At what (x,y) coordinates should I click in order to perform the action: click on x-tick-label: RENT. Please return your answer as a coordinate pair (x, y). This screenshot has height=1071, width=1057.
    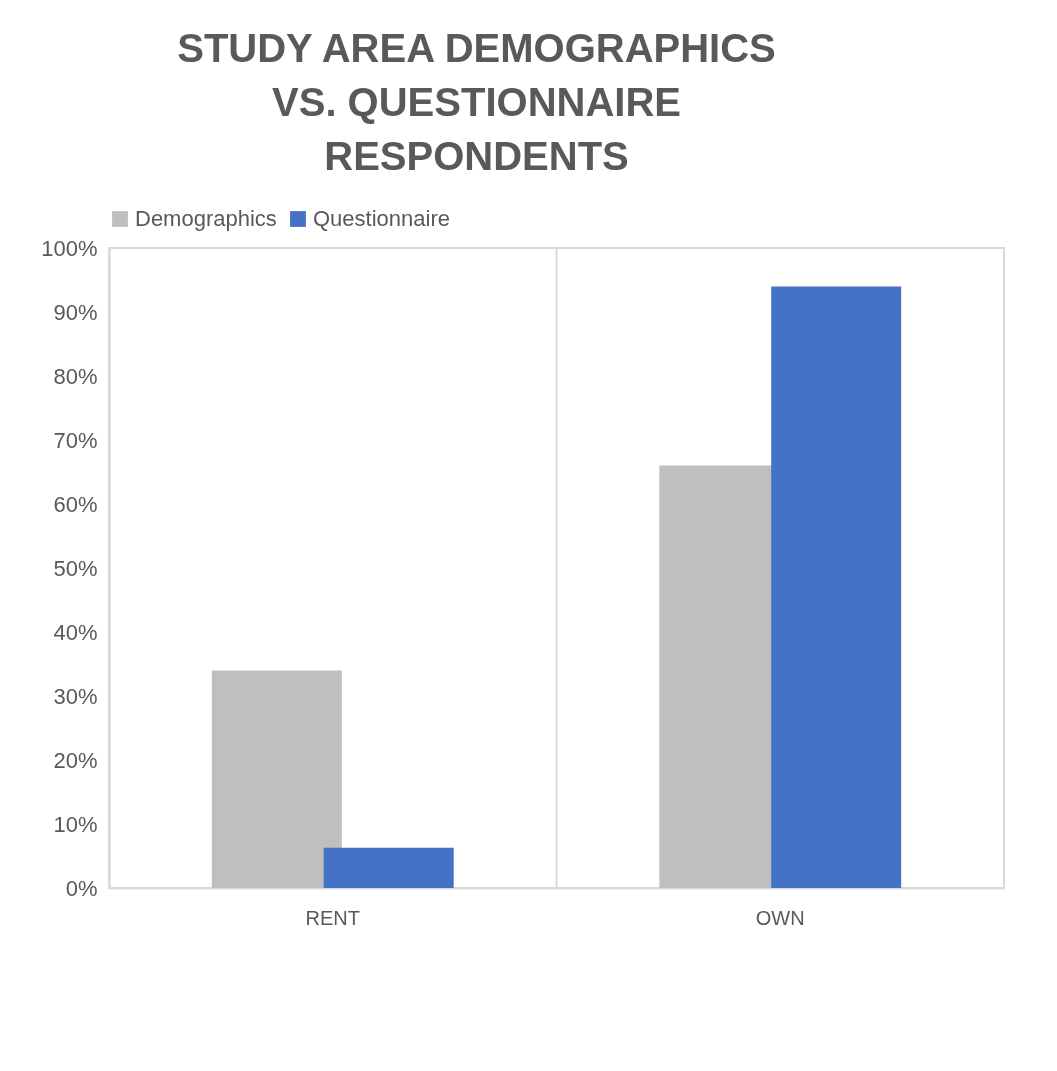
    Looking at the image, I should click on (332, 917).